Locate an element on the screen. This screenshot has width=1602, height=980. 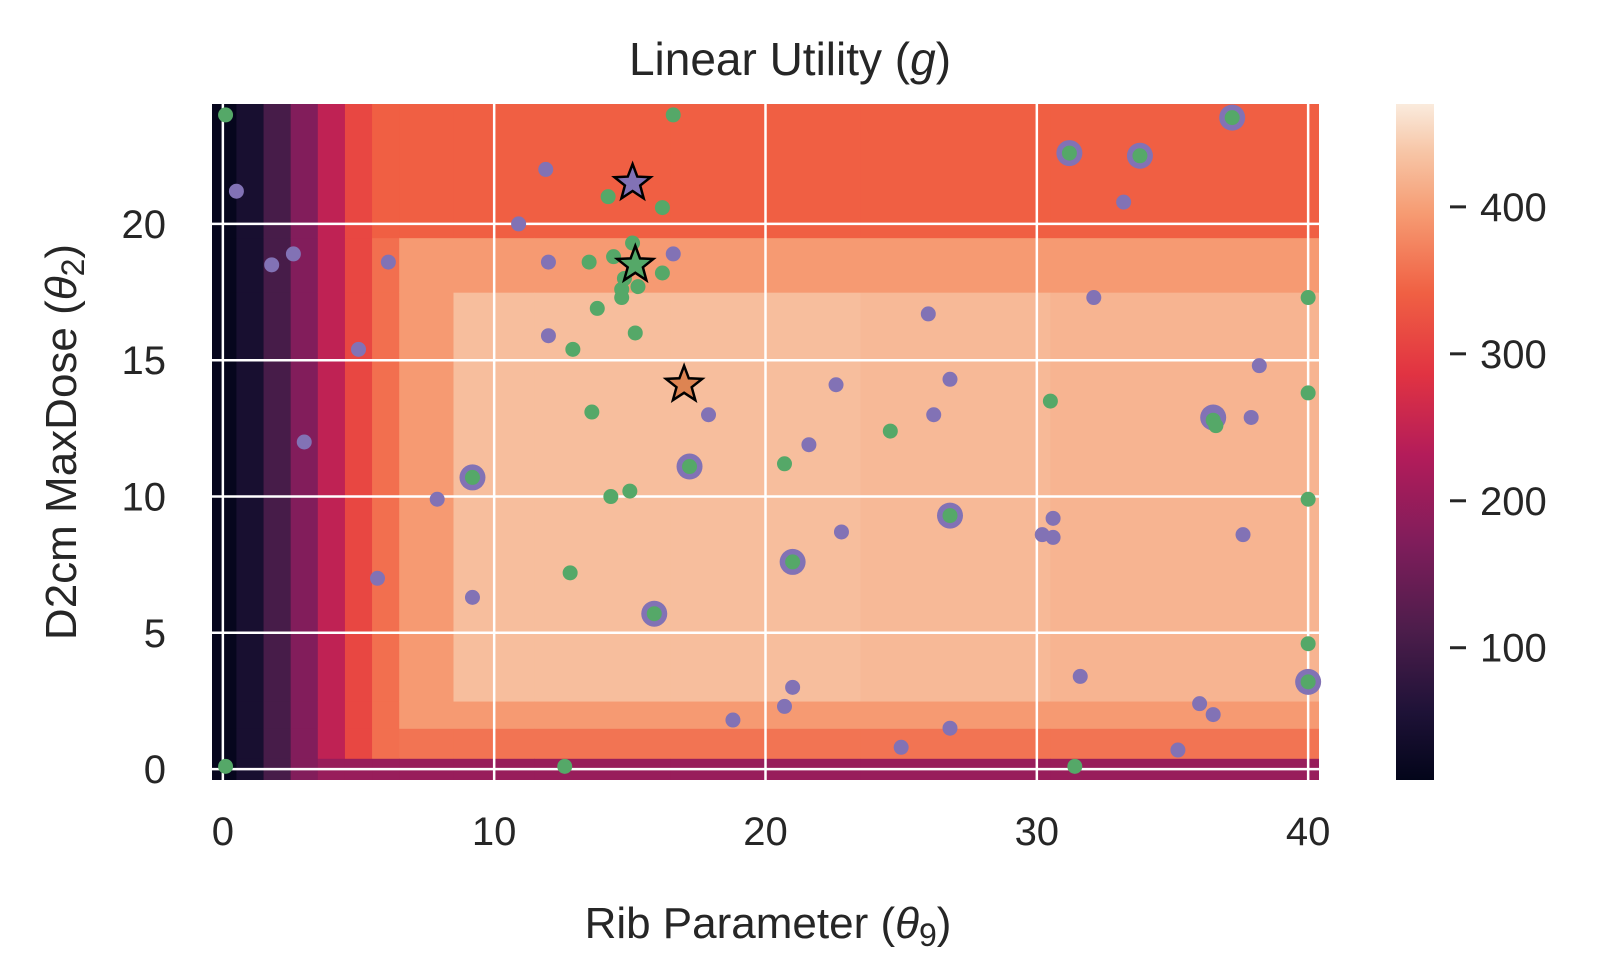
y-tick-label: 15 is located at coordinates (144, 361).